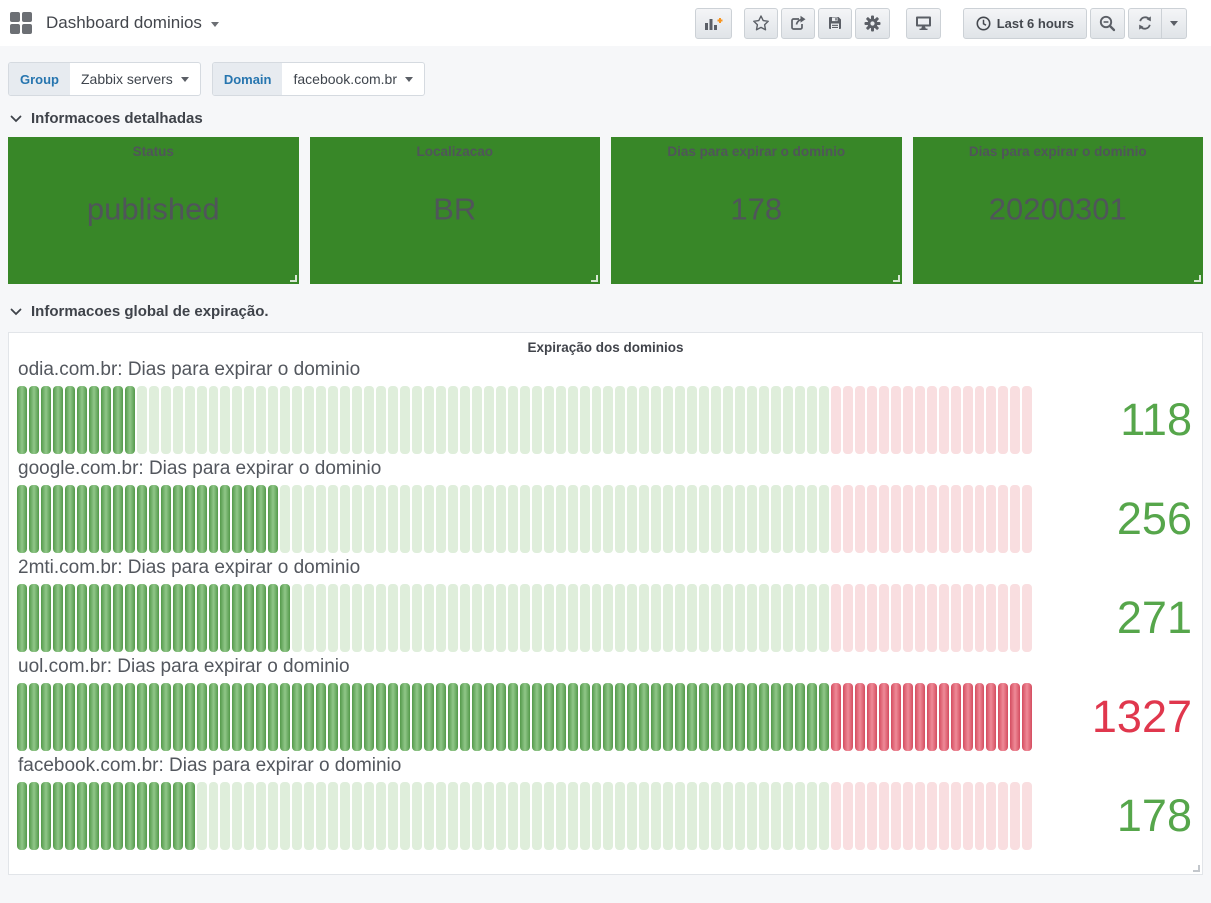 The height and width of the screenshot is (903, 1211). I want to click on panel-title: Localizacao, so click(455, 151).